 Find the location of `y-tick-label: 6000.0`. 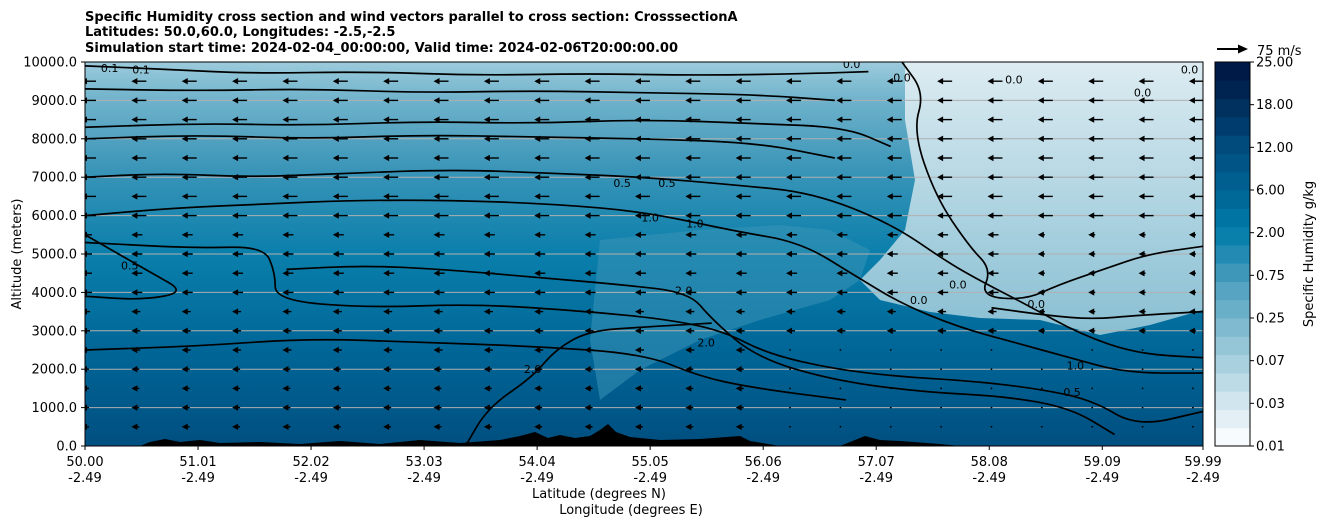

y-tick-label: 6000.0 is located at coordinates (55, 216).